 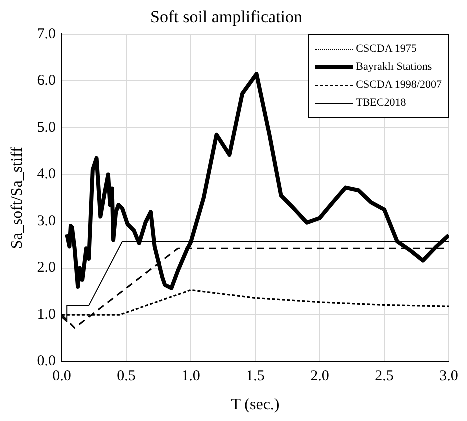 I want to click on legend-label: CSCDA 1998/2007, so click(x=399, y=86).